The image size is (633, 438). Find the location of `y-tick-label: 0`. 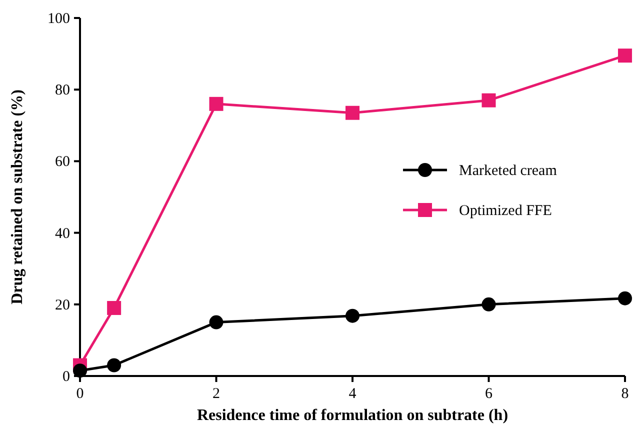

y-tick-label: 0 is located at coordinates (66, 377).